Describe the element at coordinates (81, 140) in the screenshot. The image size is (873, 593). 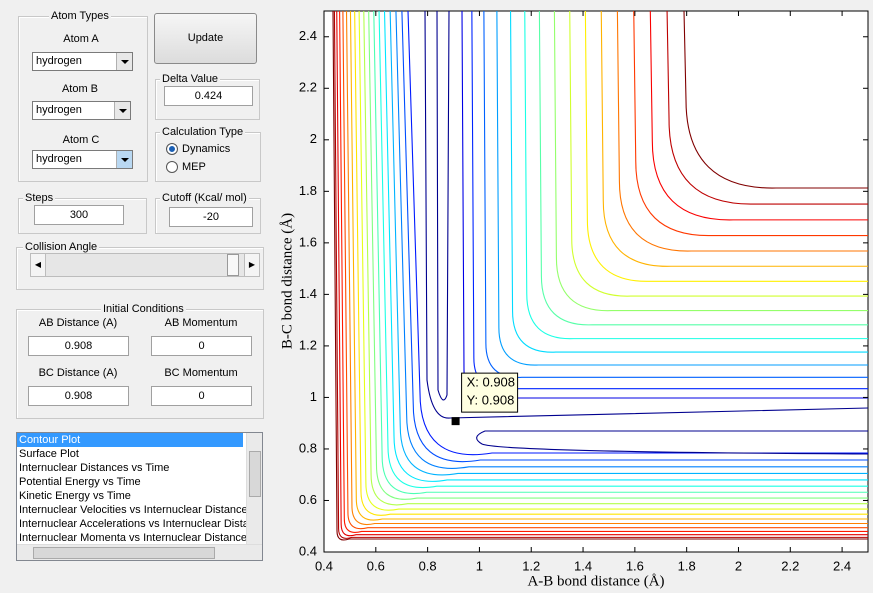
I see `label: Atom C` at that location.